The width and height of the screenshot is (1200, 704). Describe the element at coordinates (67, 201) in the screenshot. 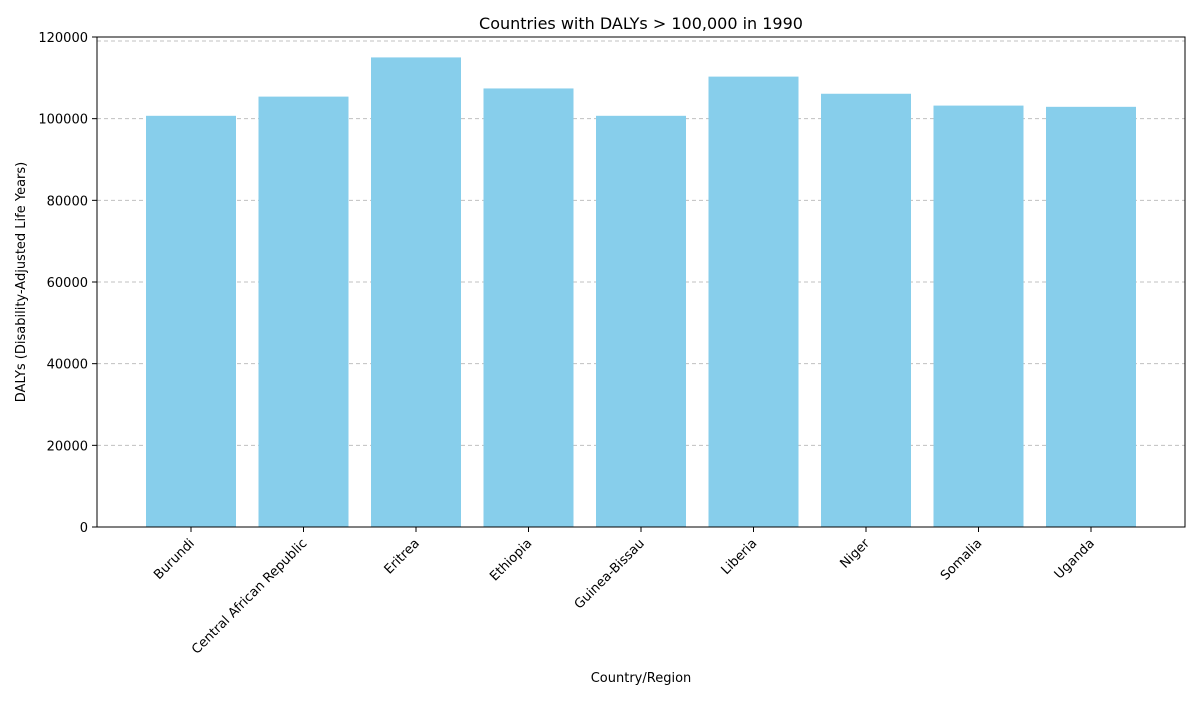

I see `y-tick-label: 80000` at that location.